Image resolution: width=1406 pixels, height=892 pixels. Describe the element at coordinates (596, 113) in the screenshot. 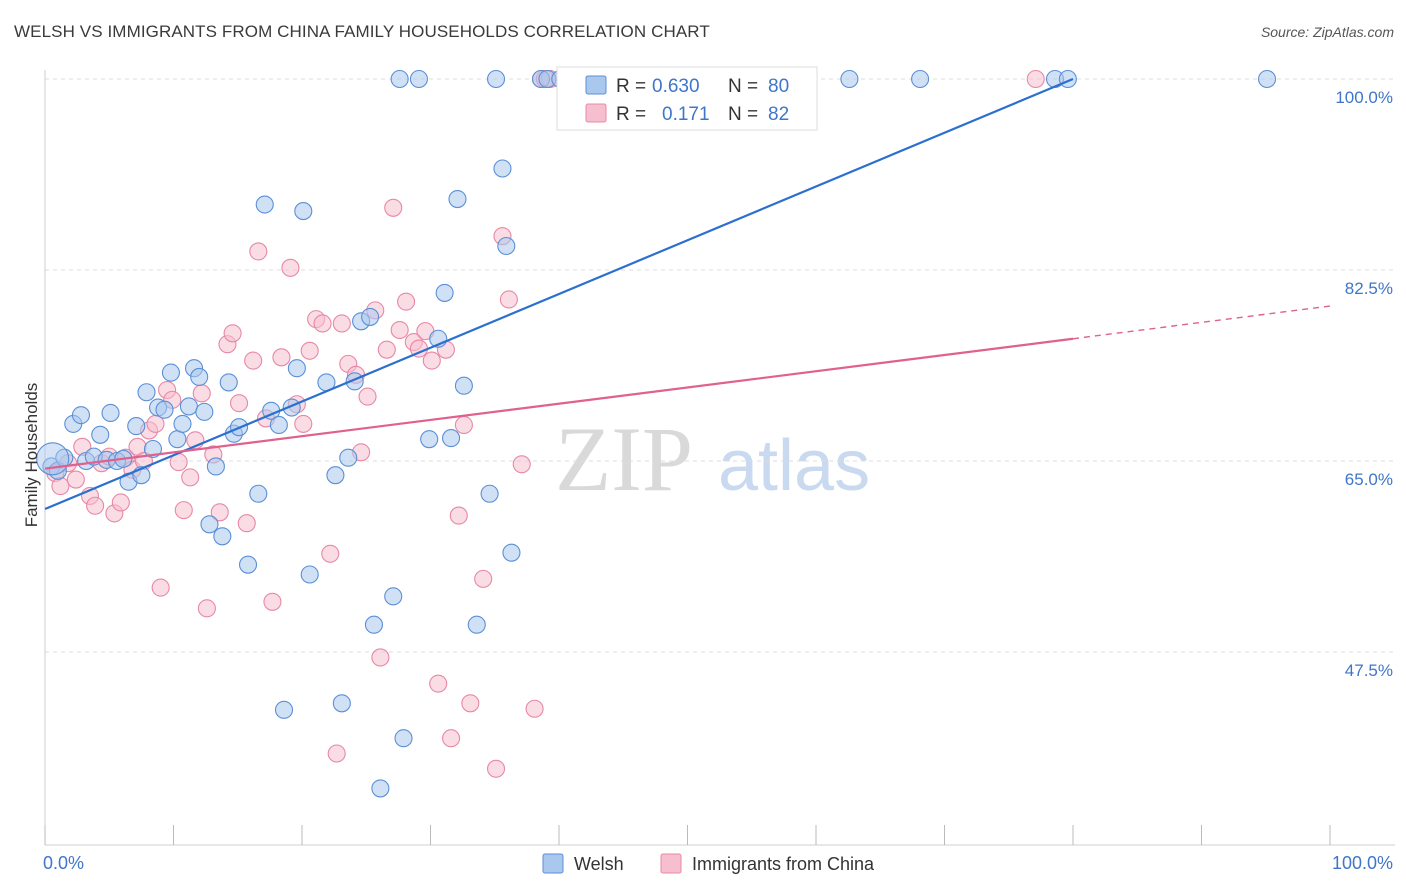

I see `china-swatch` at that location.